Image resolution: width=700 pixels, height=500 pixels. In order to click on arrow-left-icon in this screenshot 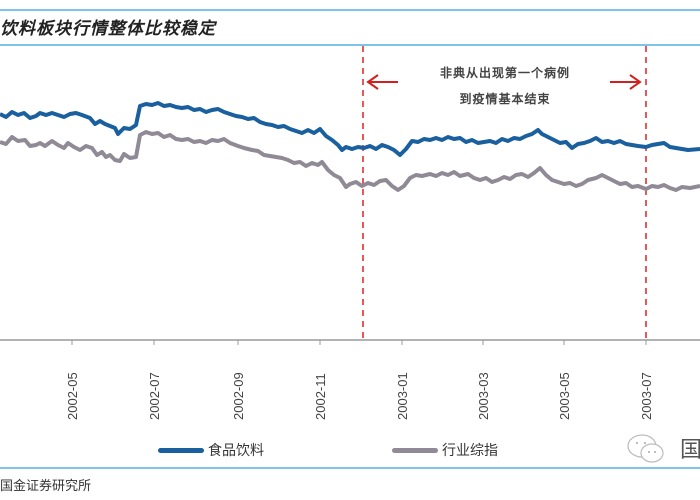, I will do `click(382, 82)`.